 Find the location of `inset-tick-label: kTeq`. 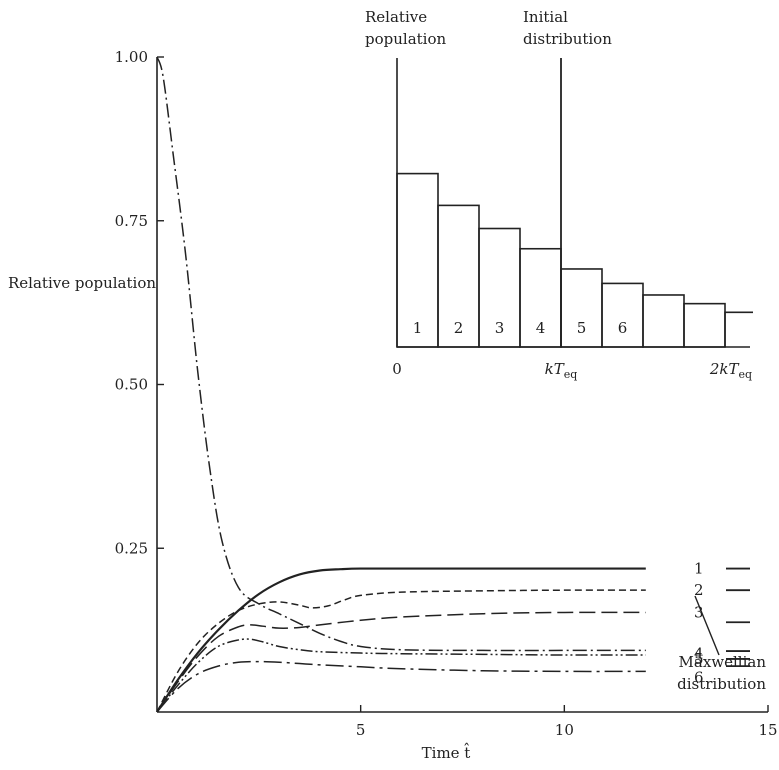

inset-tick-label: kTeq is located at coordinates (561, 370).